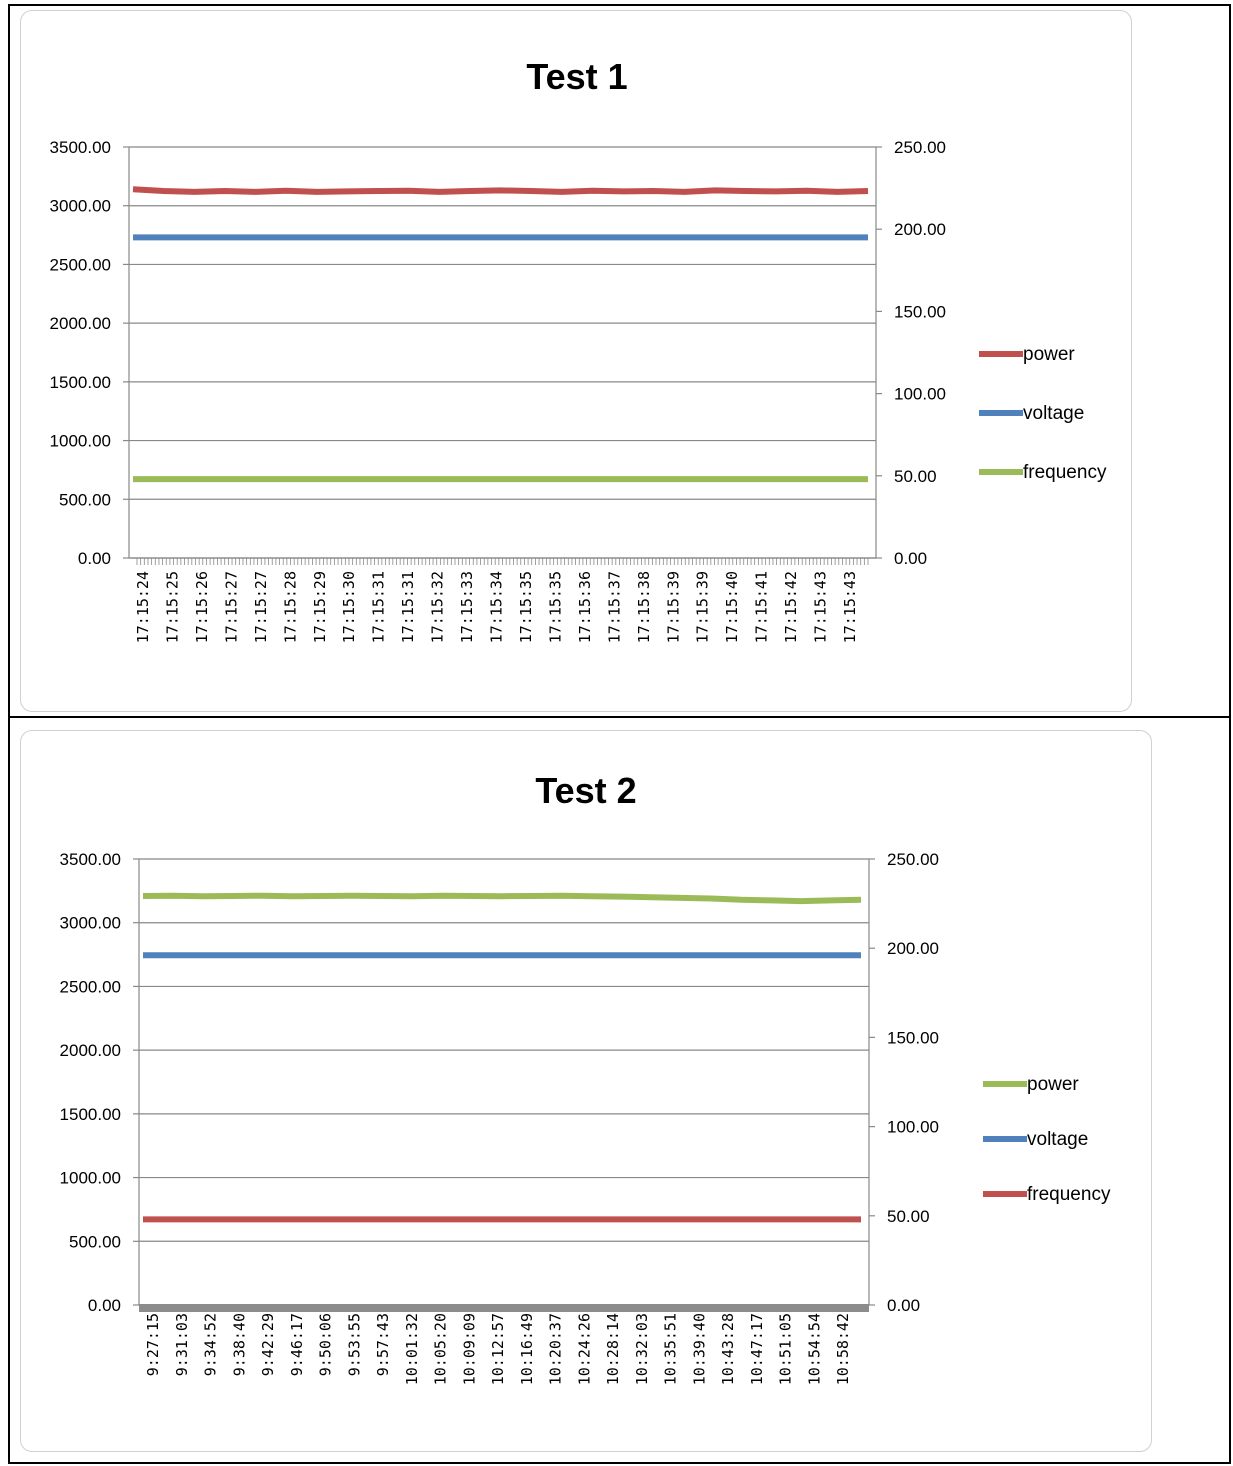 This screenshot has height=1466, width=1233. What do you see at coordinates (182, 1344) in the screenshot?
I see `x-tick-label: 9:31:03` at bounding box center [182, 1344].